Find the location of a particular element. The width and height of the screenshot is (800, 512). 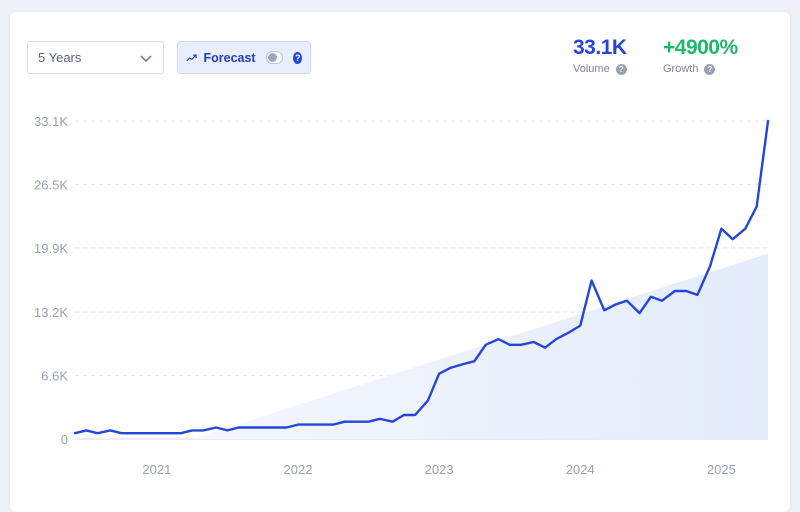

growth-help-icon: ? is located at coordinates (710, 69).